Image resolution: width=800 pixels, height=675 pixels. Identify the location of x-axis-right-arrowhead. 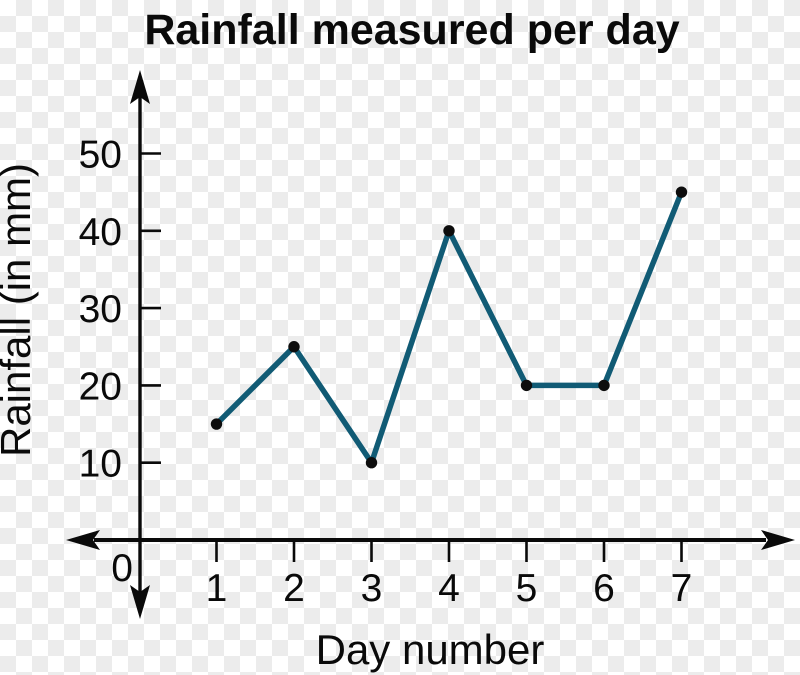
(778, 540).